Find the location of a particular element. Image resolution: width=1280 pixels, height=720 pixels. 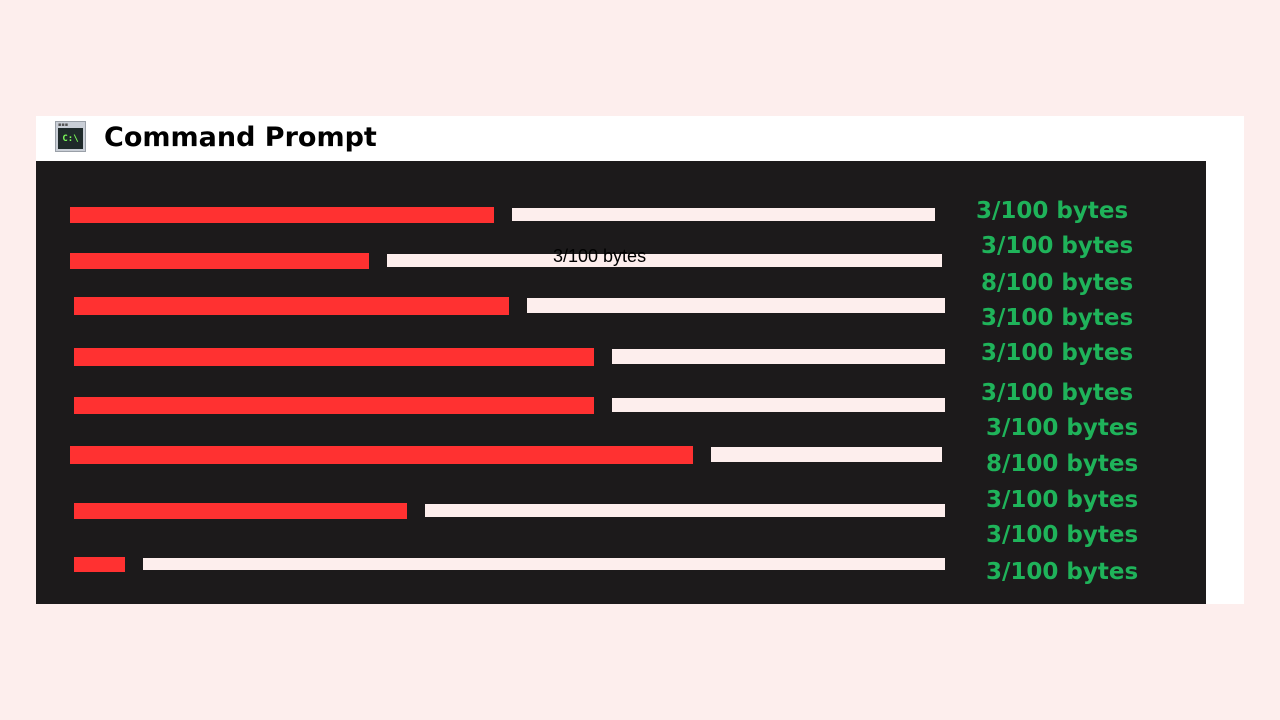

byte-usage-label-8: 8/100 bytes is located at coordinates (1062, 464).